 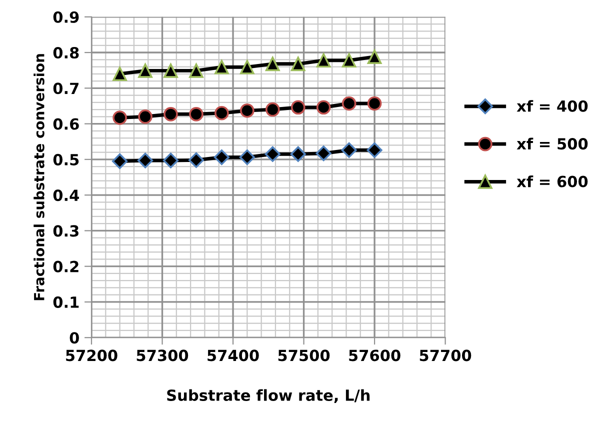 What do you see at coordinates (39, 177) in the screenshot?
I see `y-axis-title: Fractional substrate conversion` at bounding box center [39, 177].